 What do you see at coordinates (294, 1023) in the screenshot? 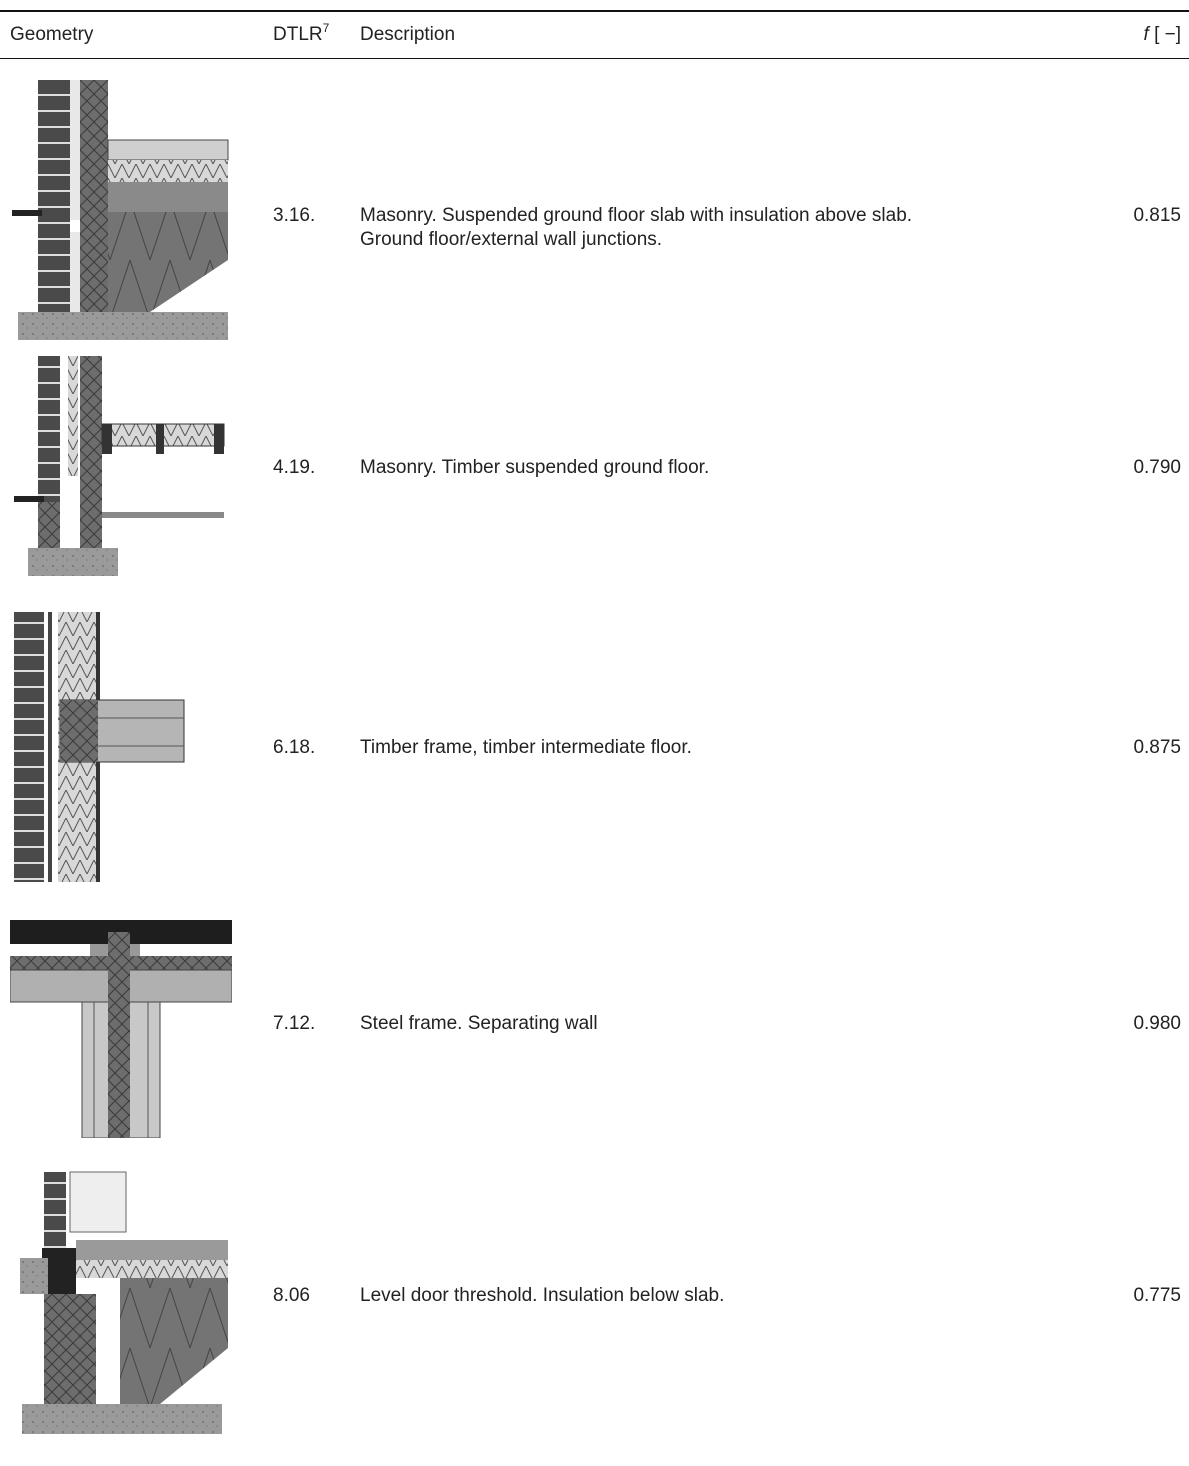
I see `dtlr-code: 7.12.` at bounding box center [294, 1023].